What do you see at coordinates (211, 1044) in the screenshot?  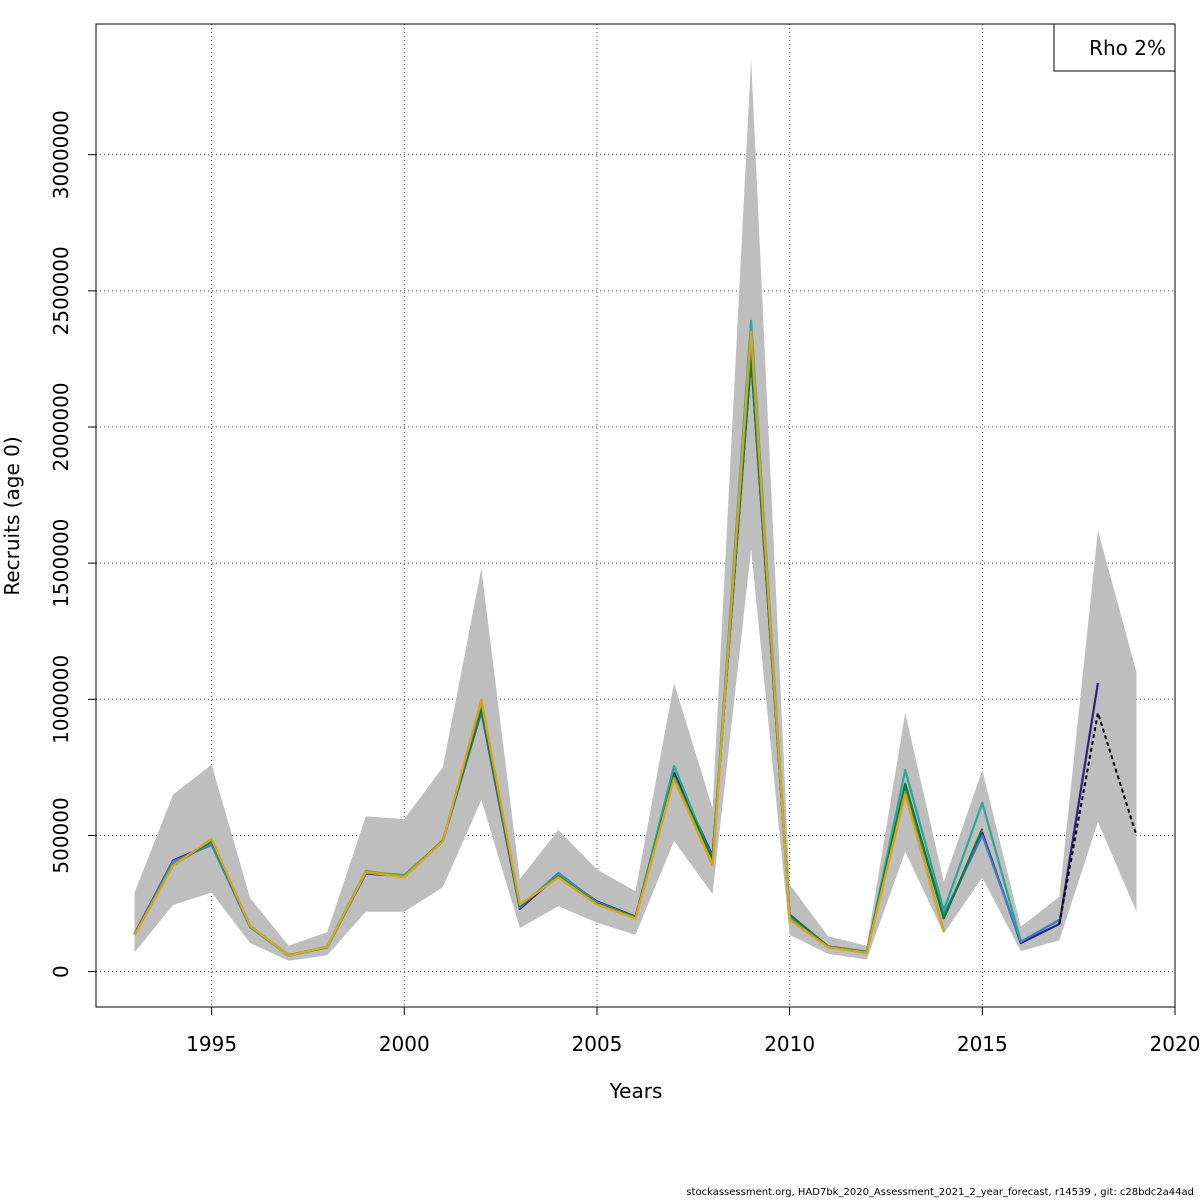 I see `x-tick-label: 1995` at bounding box center [211, 1044].